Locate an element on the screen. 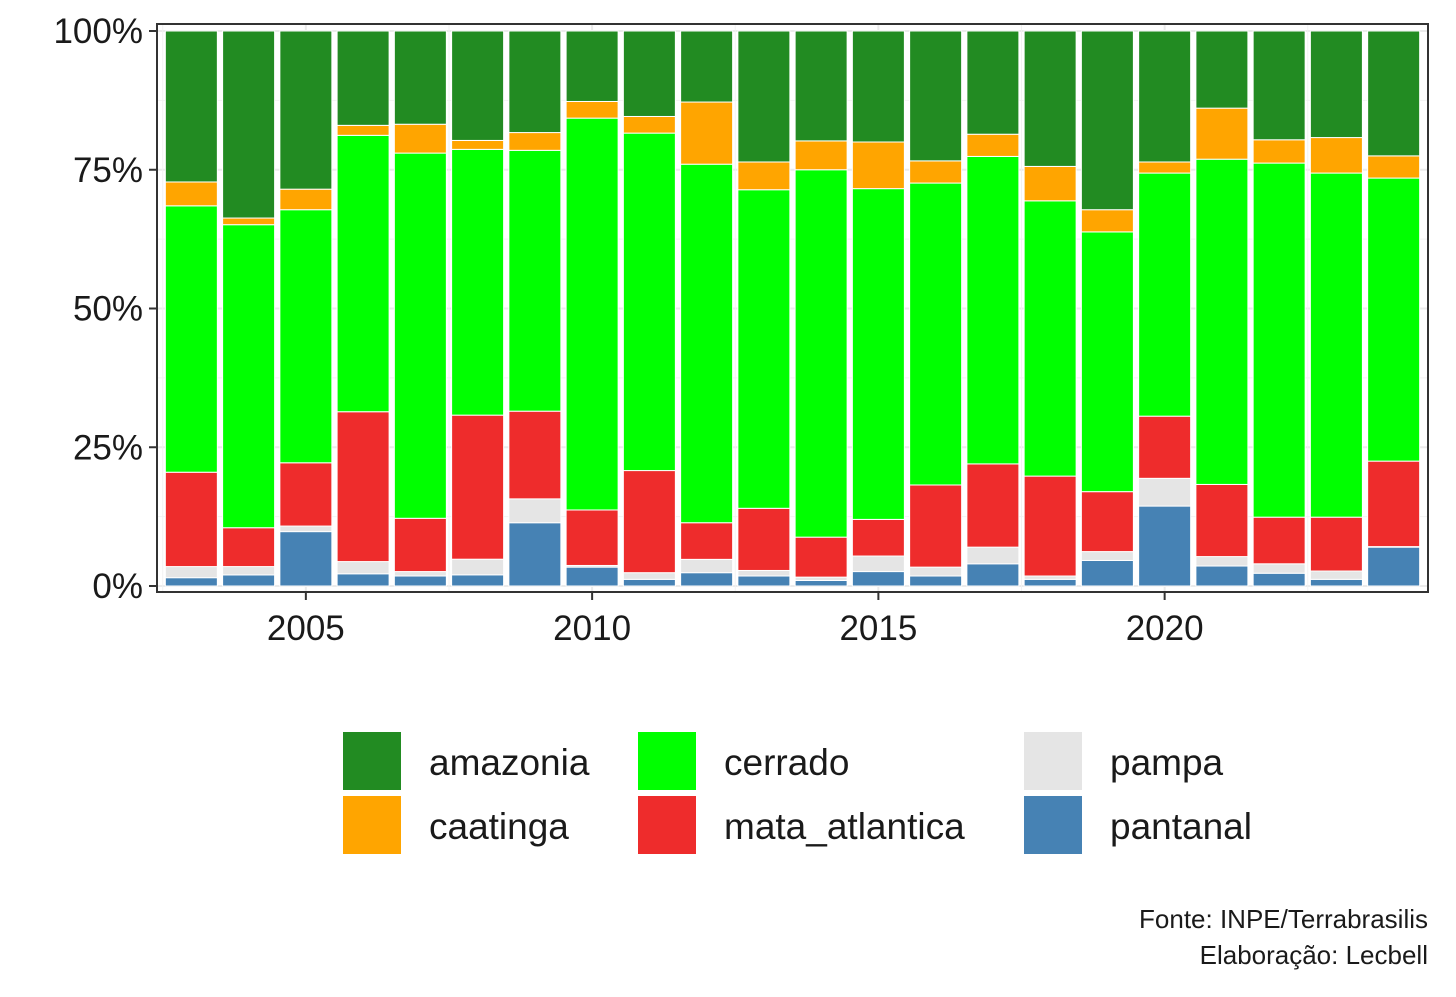 This screenshot has height=997, width=1456. legend-key-mata_atlantica is located at coordinates (667, 825).